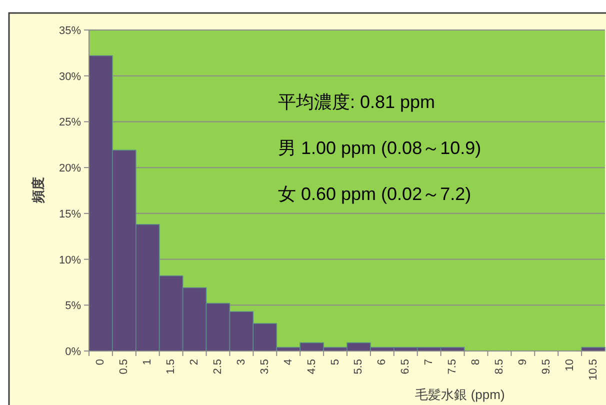 This screenshot has width=606, height=405. What do you see at coordinates (100, 362) in the screenshot?
I see `x-tick-label: 0` at bounding box center [100, 362].